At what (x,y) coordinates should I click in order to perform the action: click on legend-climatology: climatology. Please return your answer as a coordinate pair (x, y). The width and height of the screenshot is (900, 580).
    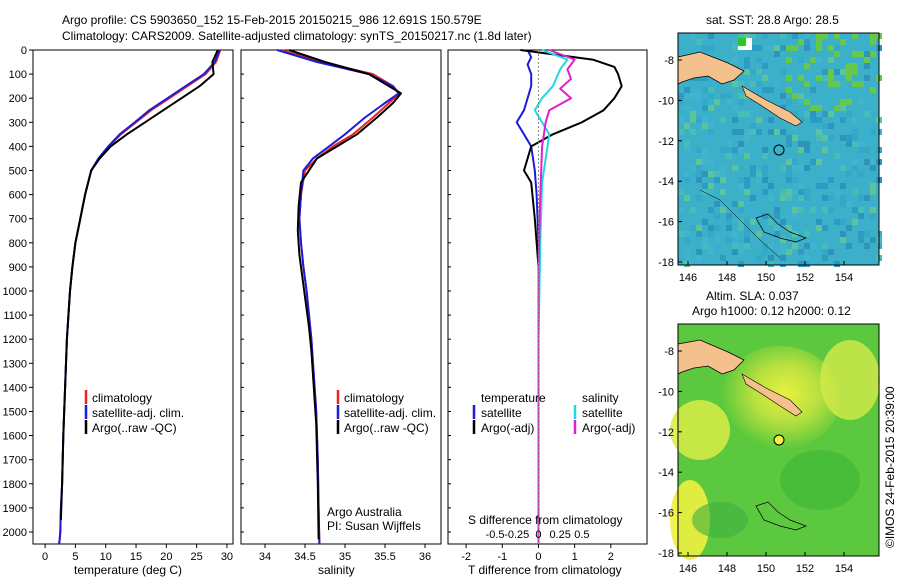
    Looking at the image, I should click on (122, 398).